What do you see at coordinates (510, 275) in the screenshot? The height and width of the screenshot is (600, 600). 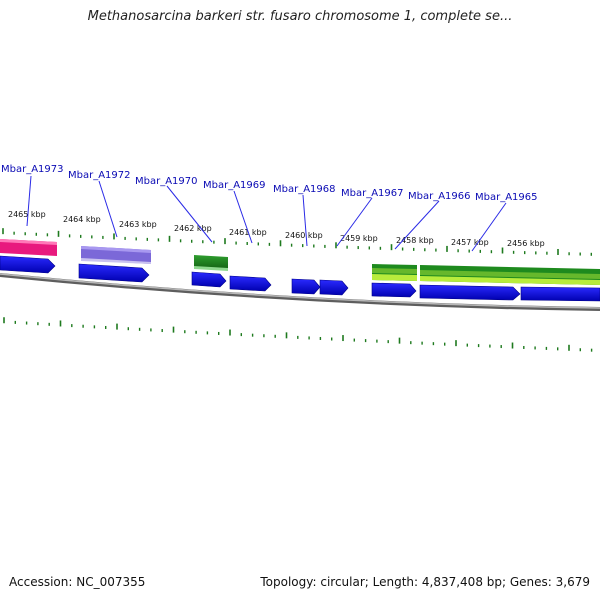 I see `feature-green-long` at bounding box center [510, 275].